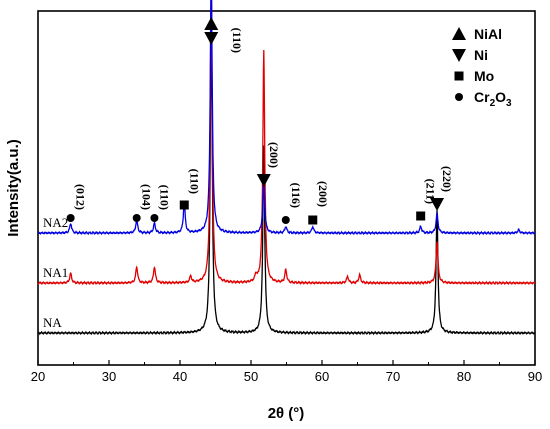  Describe the element at coordinates (393, 376) in the screenshot. I see `x-tick-label: 70` at that location.